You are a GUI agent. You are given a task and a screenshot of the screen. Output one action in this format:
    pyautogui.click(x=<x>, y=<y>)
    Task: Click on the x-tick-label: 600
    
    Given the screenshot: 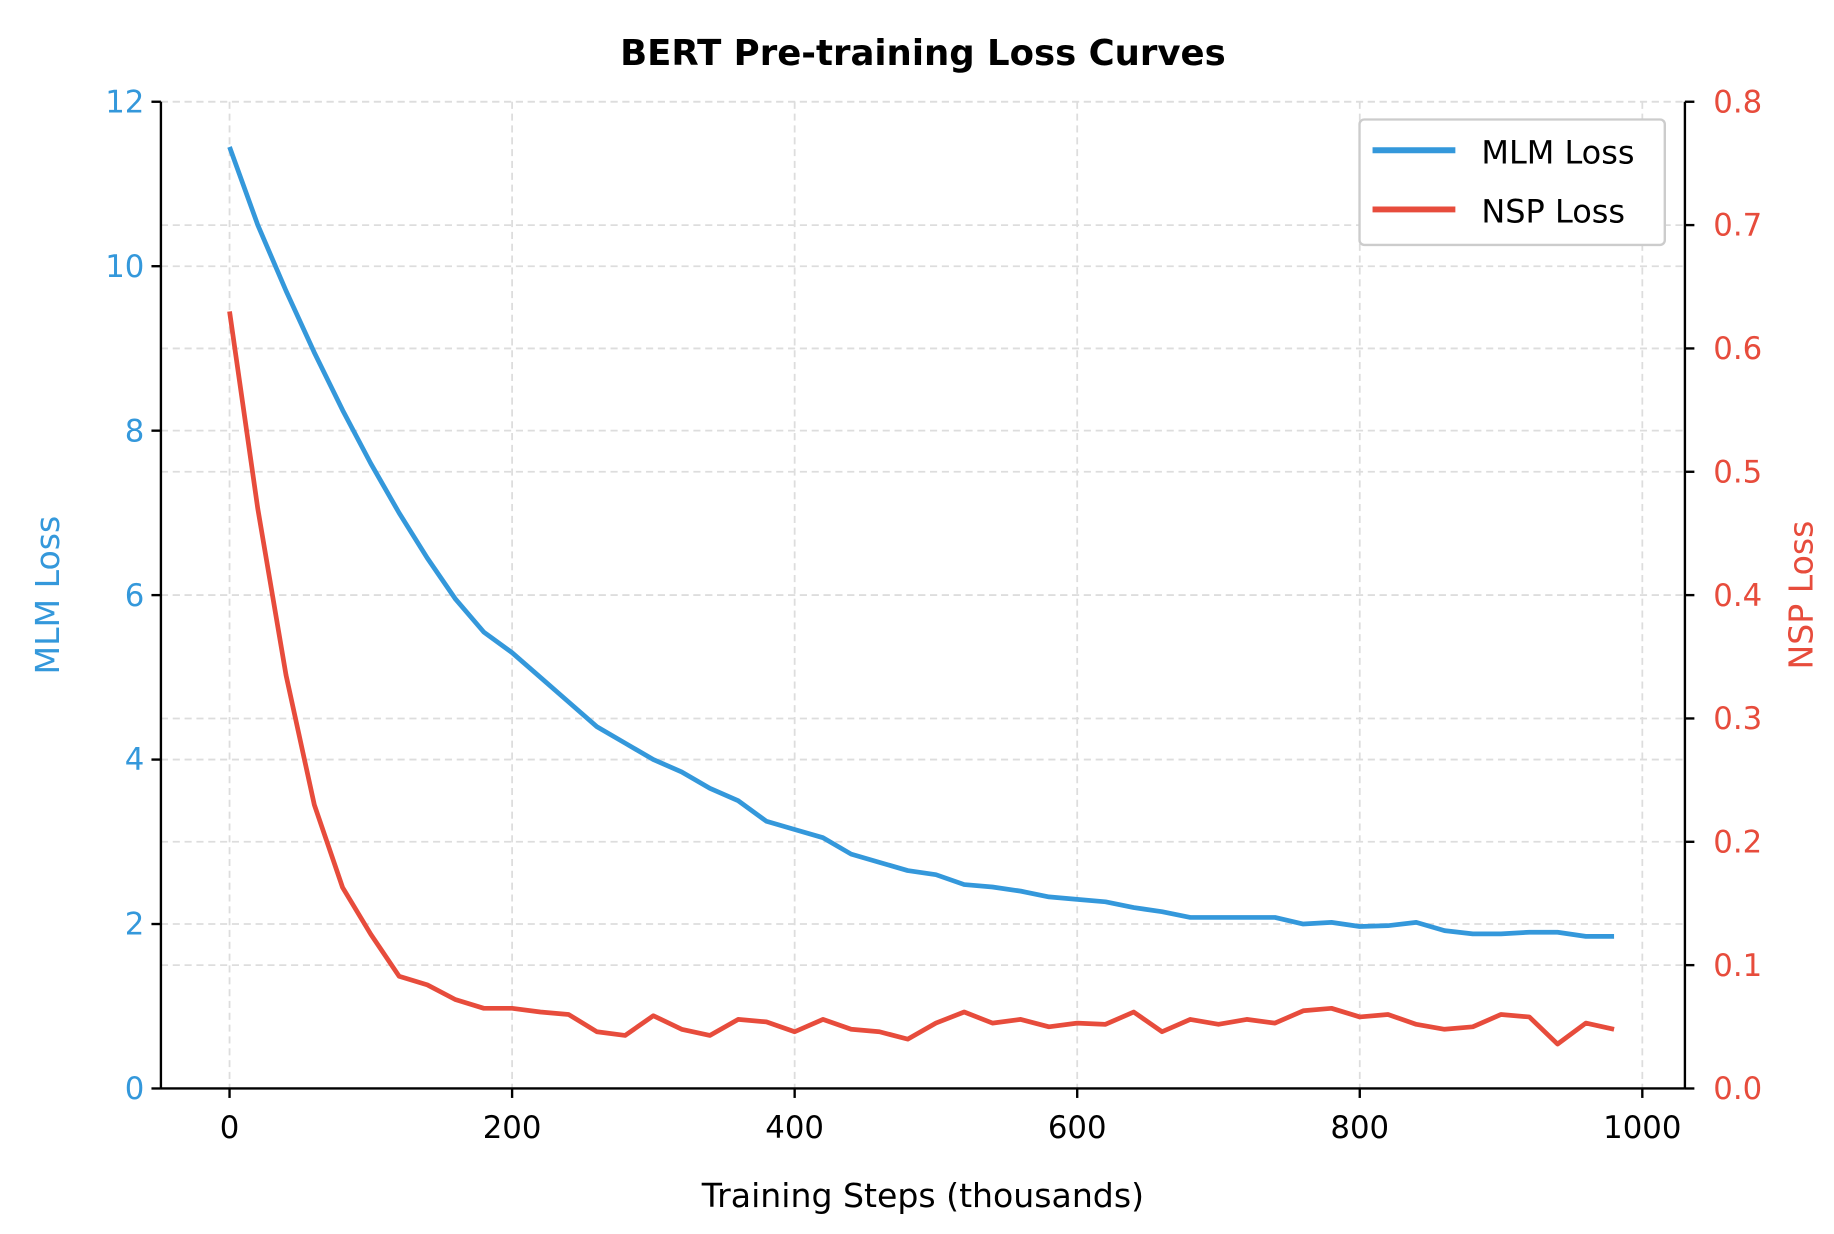 What is the action you would take?
    pyautogui.click(x=1077, y=1128)
    